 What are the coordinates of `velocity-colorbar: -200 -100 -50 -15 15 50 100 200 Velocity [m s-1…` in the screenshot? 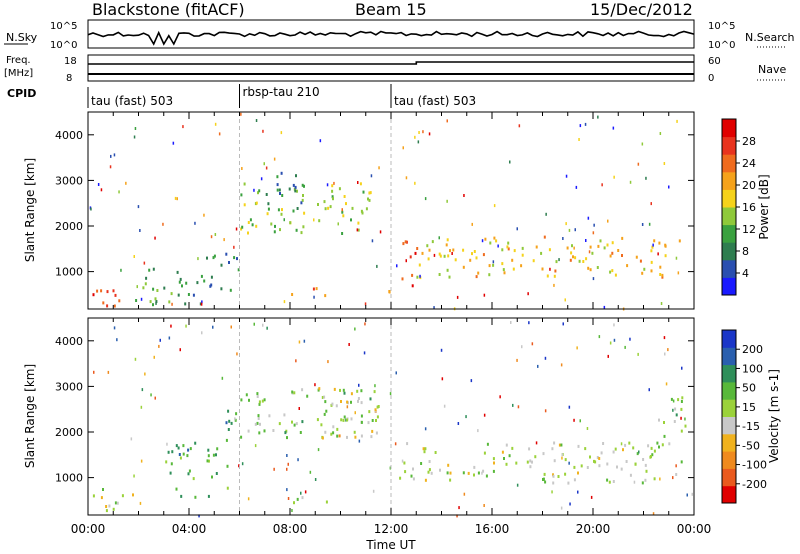 It's located at (751, 416).